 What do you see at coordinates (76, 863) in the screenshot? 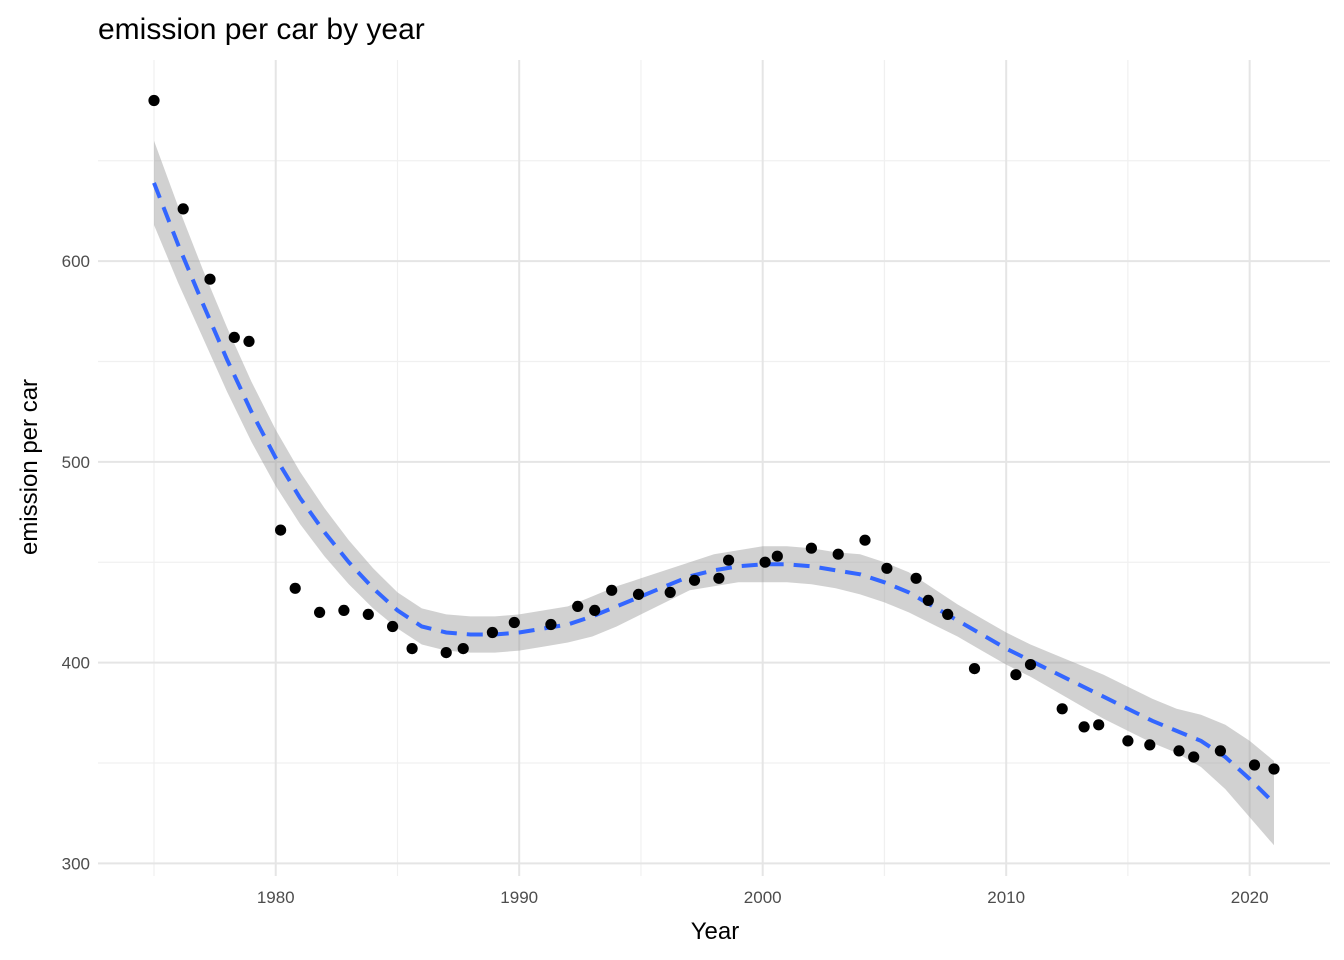
I see `y-tick-label-300: 300` at bounding box center [76, 863].